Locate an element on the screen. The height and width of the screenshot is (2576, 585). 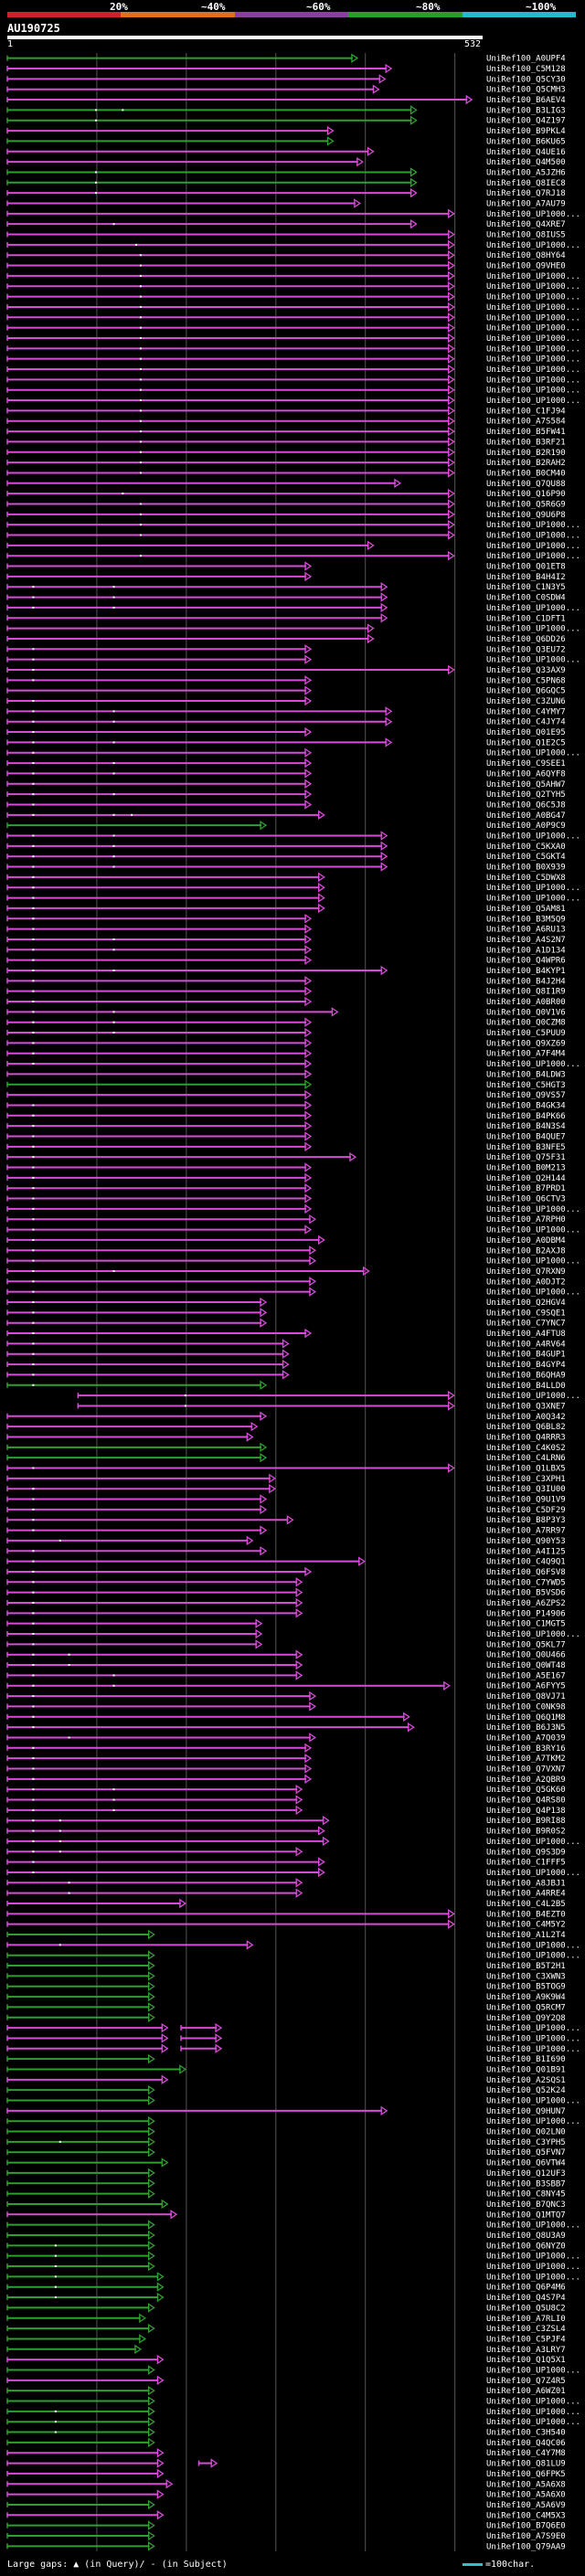
hit-label: UniRef100_Q1MTQ7 is located at coordinates (526, 2215).